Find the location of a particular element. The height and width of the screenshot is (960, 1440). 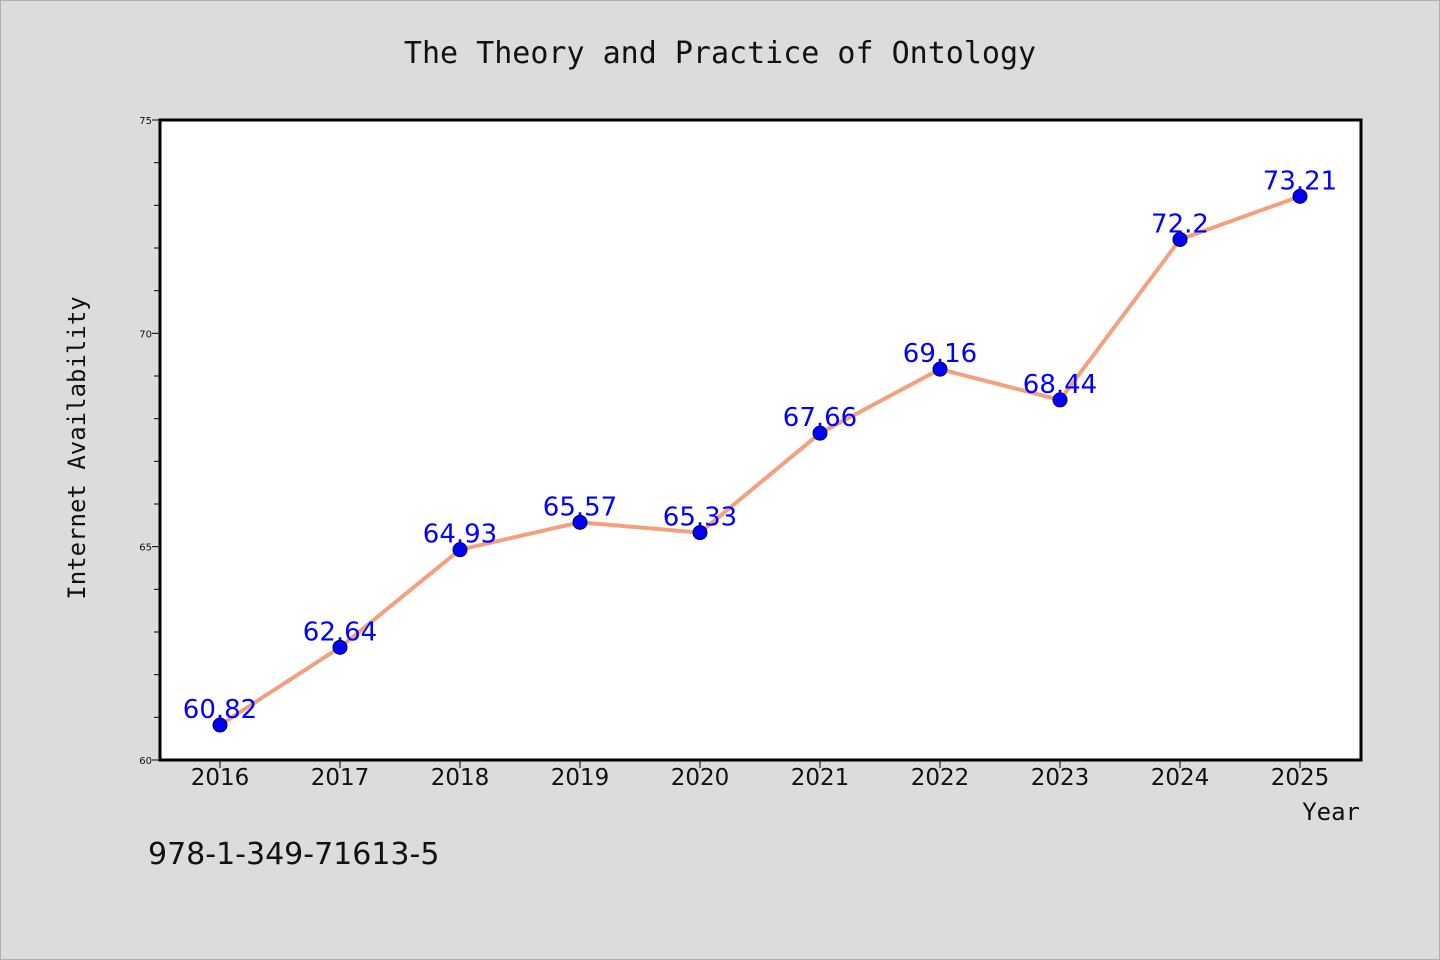

data-label: 73.21 is located at coordinates (1300, 181).